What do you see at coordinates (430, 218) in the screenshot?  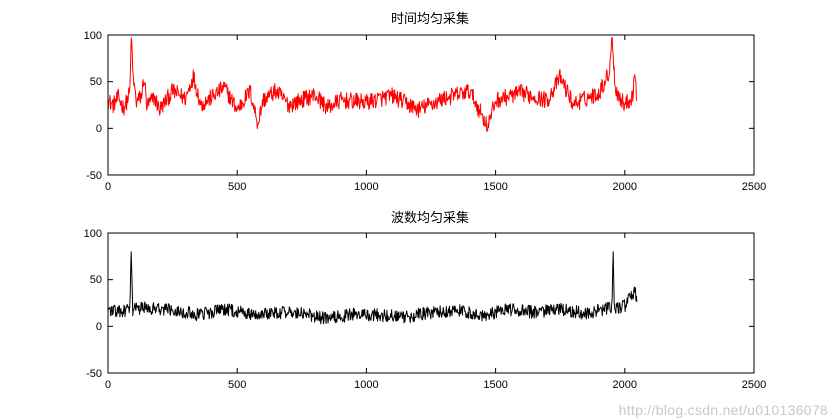 I see `chart-title: 波数均匀采集` at bounding box center [430, 218].